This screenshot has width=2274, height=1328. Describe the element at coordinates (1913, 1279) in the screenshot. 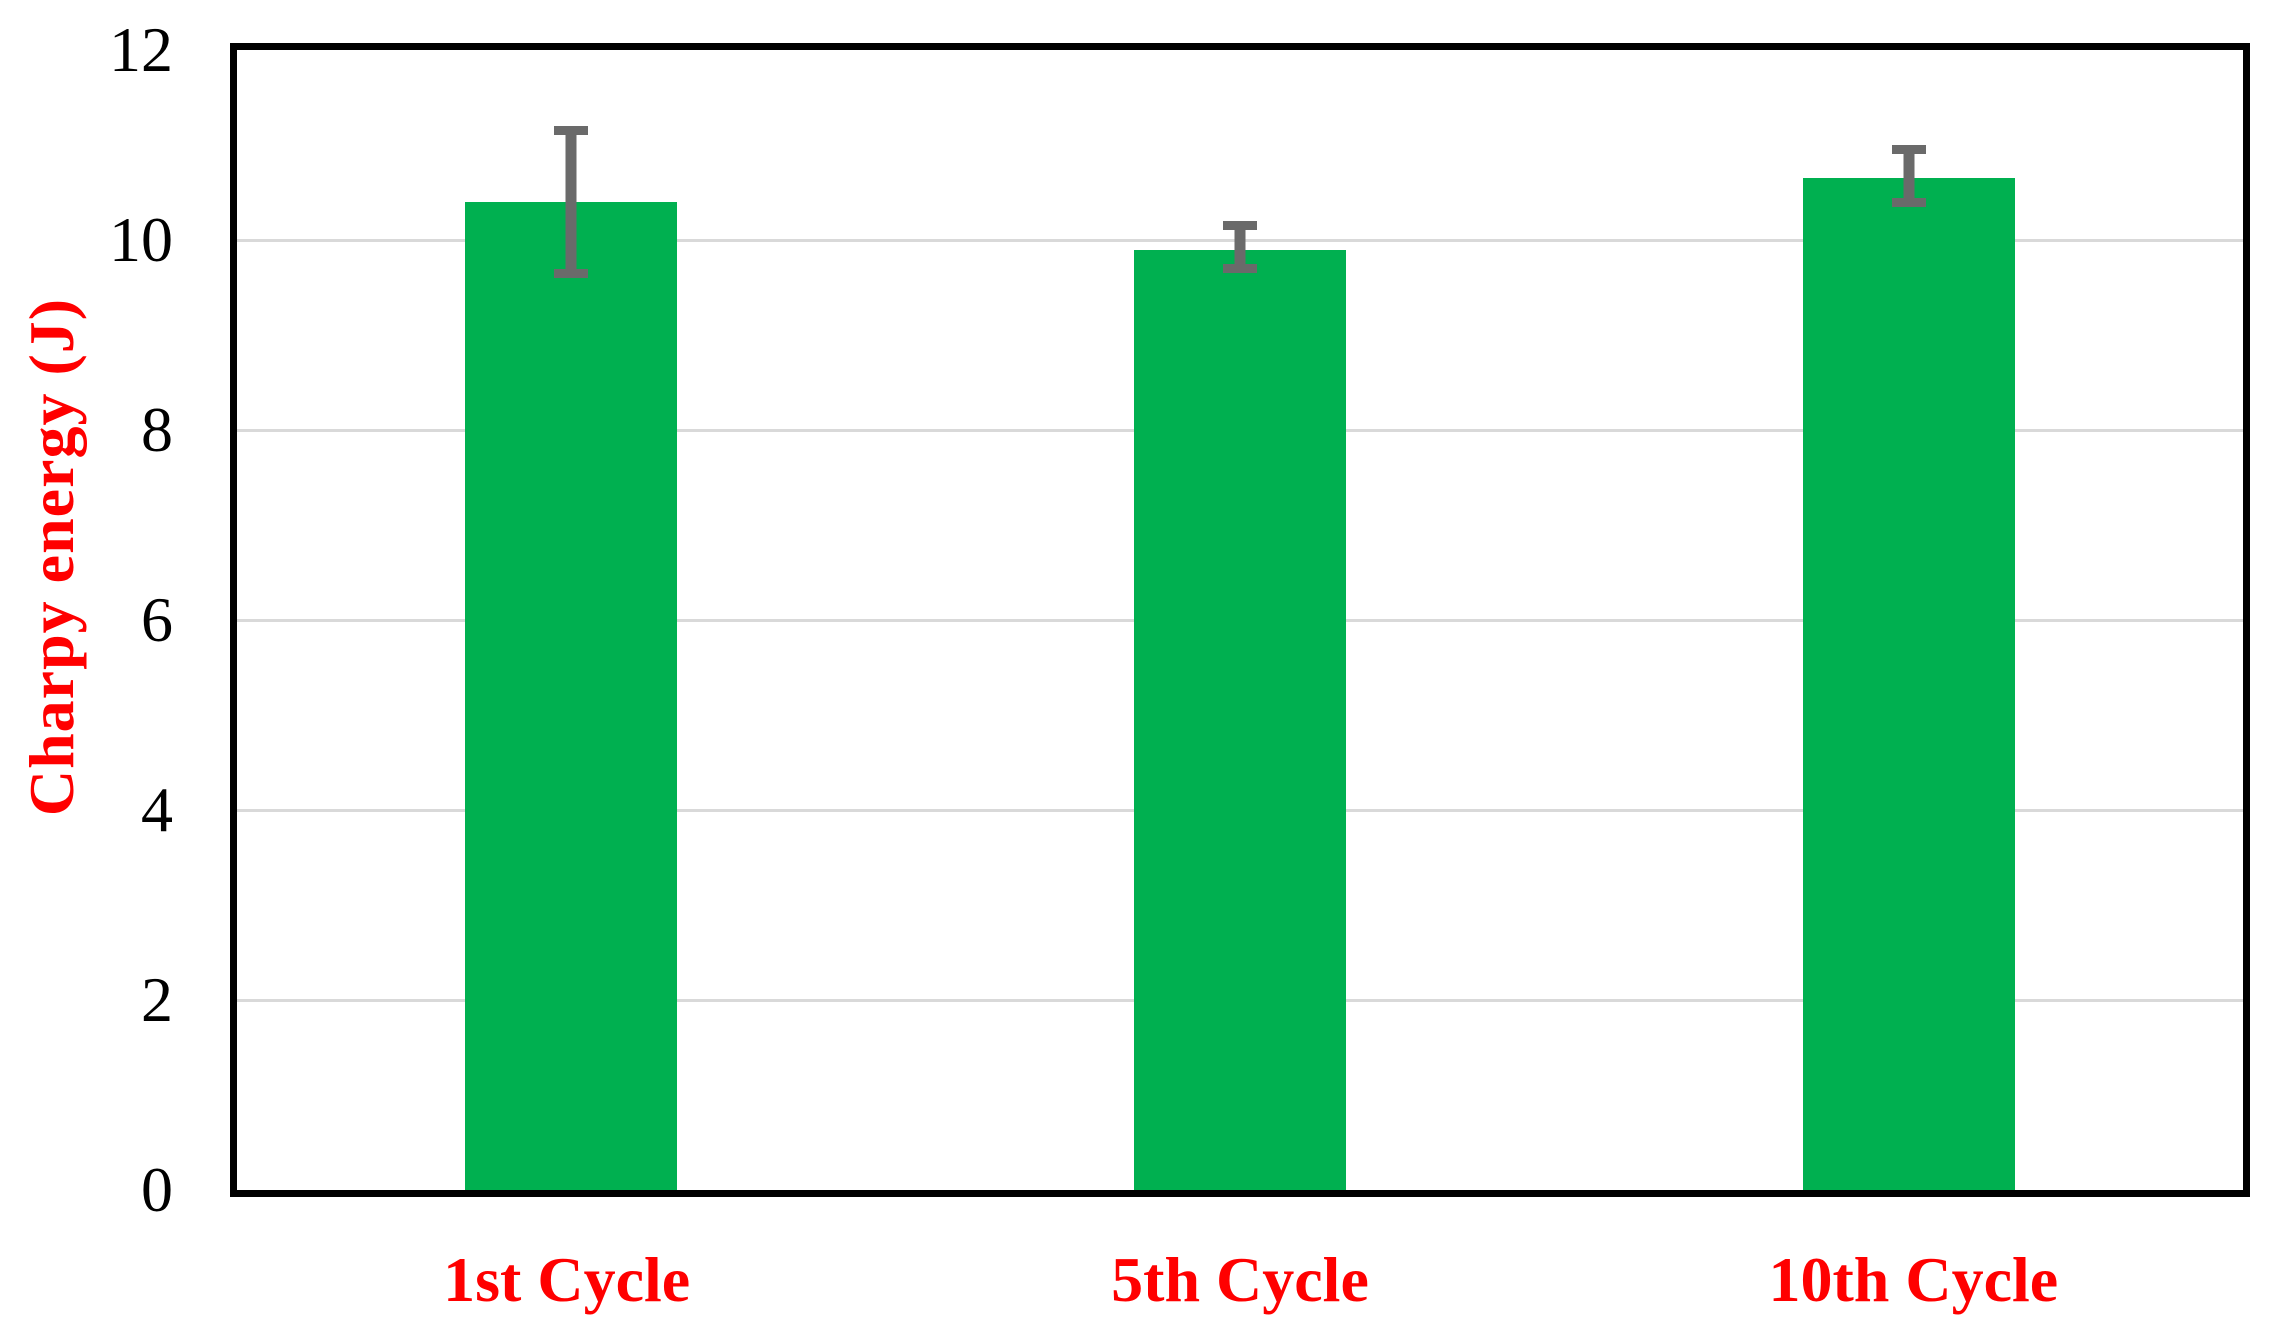

I see `x-axis-label: 10th Cycle` at that location.